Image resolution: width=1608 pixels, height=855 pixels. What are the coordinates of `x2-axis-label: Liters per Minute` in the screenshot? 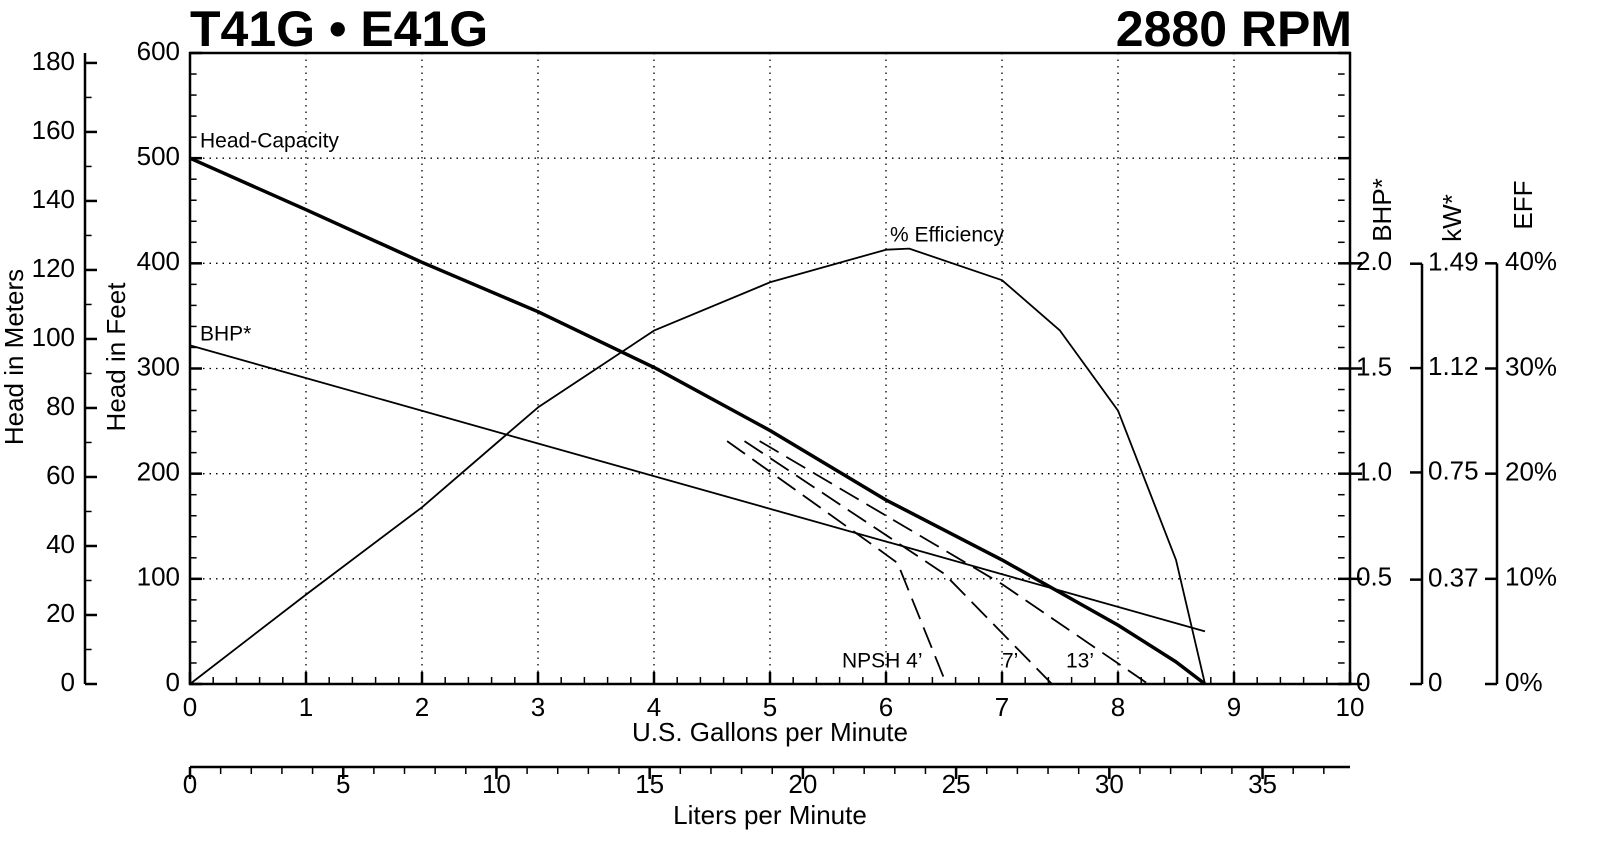 It's located at (770, 815).